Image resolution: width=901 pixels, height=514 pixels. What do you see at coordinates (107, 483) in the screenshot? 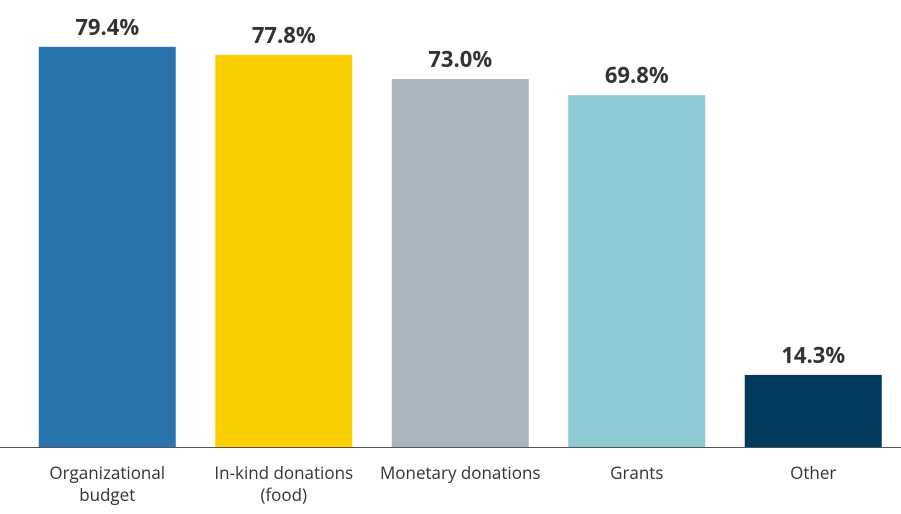
I see `x-tick-label: Organizational budget` at bounding box center [107, 483].